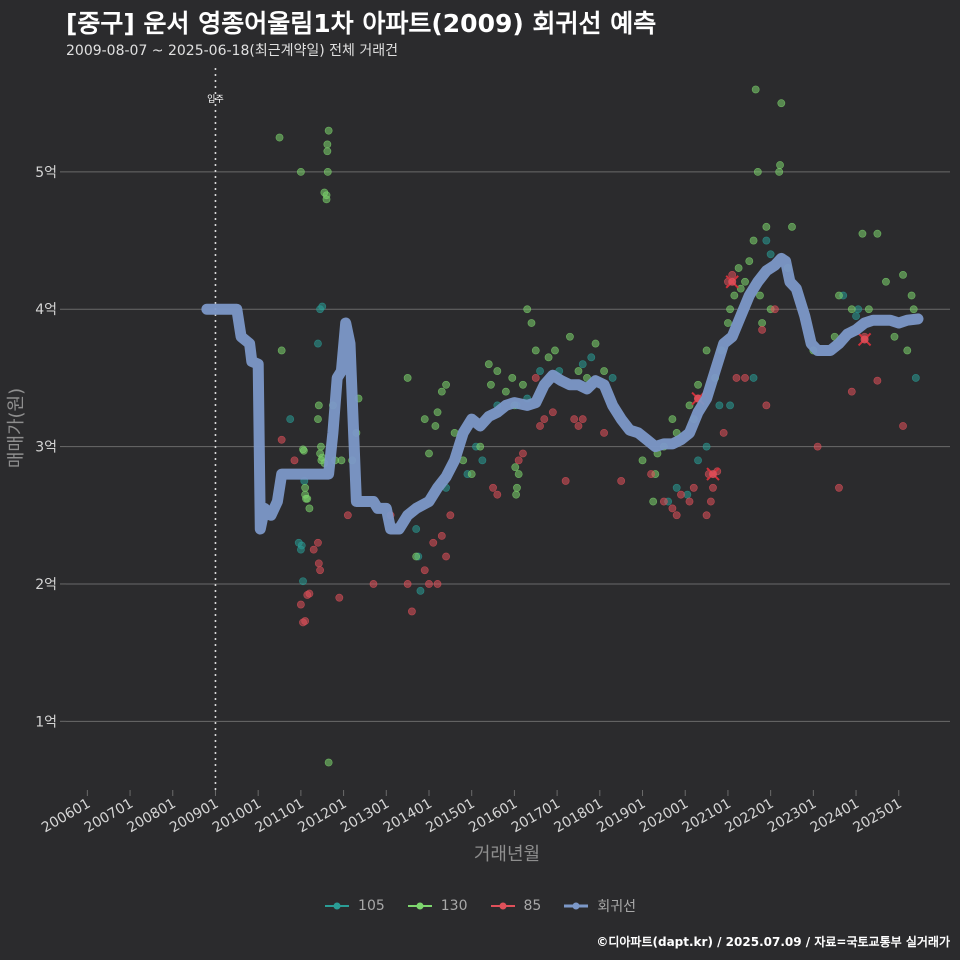  I want to click on legend-label-regression: 회귀선, so click(616, 907).